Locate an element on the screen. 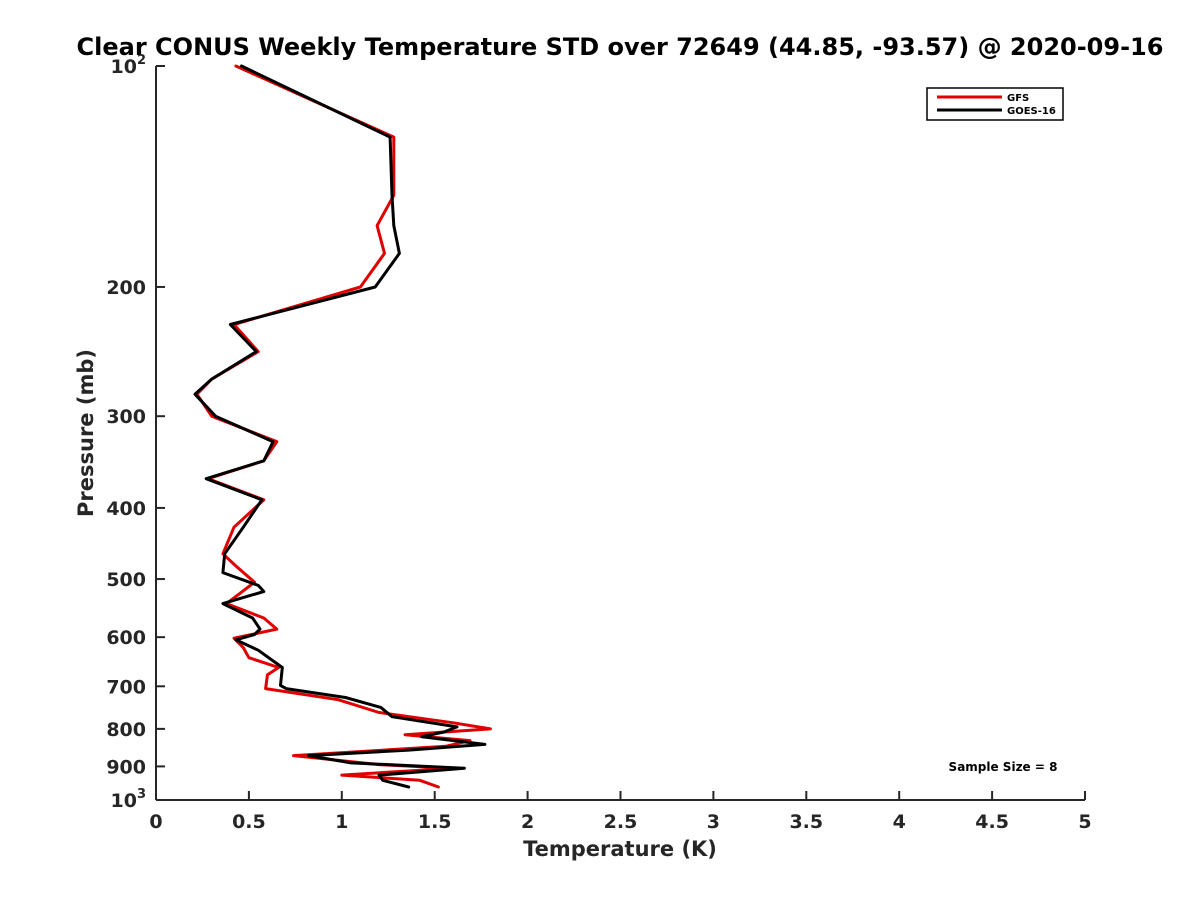 This screenshot has width=1200, height=900. legend-box is located at coordinates (995, 104).